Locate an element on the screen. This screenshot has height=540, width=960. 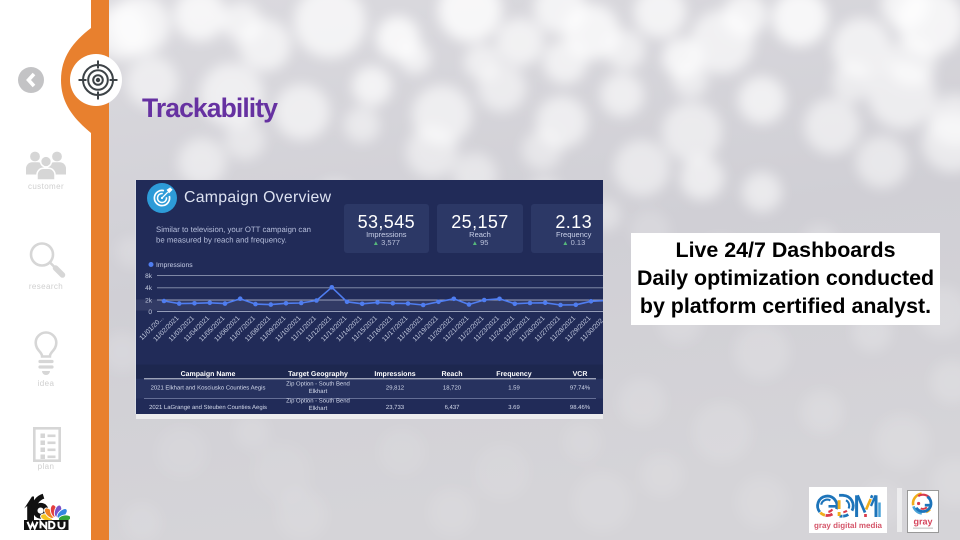
svg-text: Campaign Overview is located at coordinates (258, 197).